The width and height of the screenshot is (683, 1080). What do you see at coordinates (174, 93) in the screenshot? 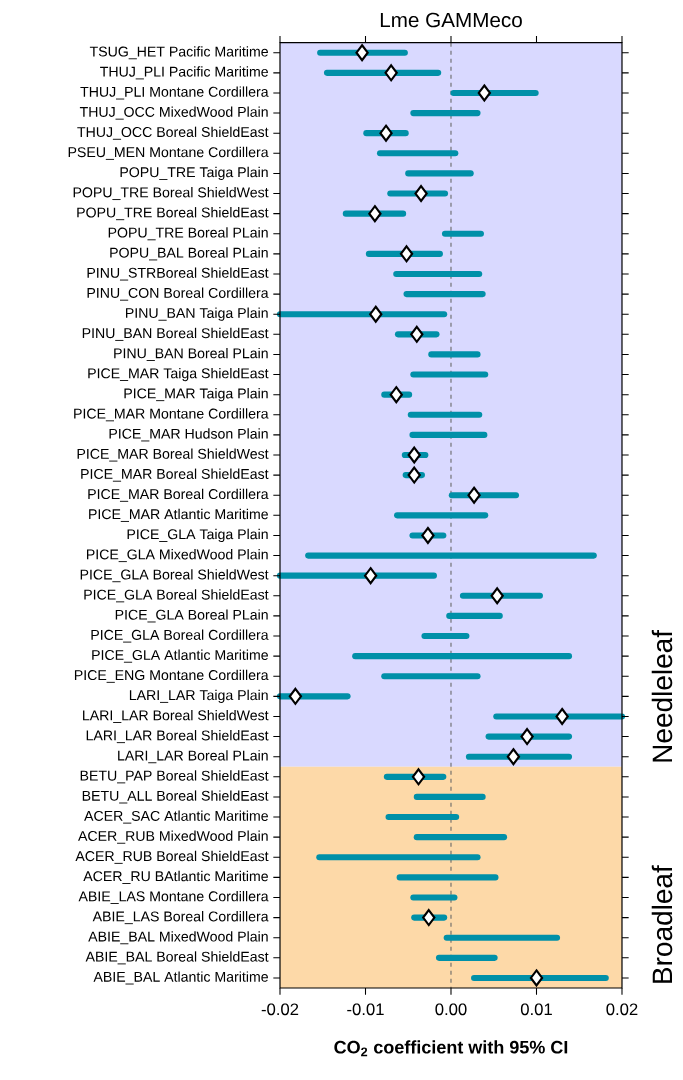
I see `y-tick-label: THUJ_PLI Montane Cordillera` at bounding box center [174, 93].